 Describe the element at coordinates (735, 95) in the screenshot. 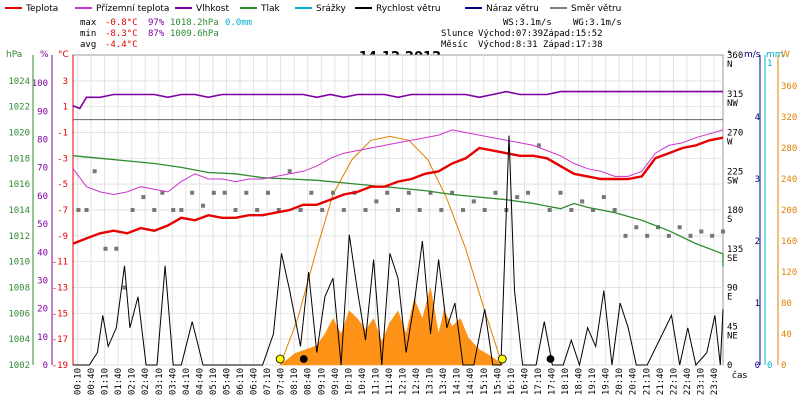

I see `direction-tick-label: 315` at that location.